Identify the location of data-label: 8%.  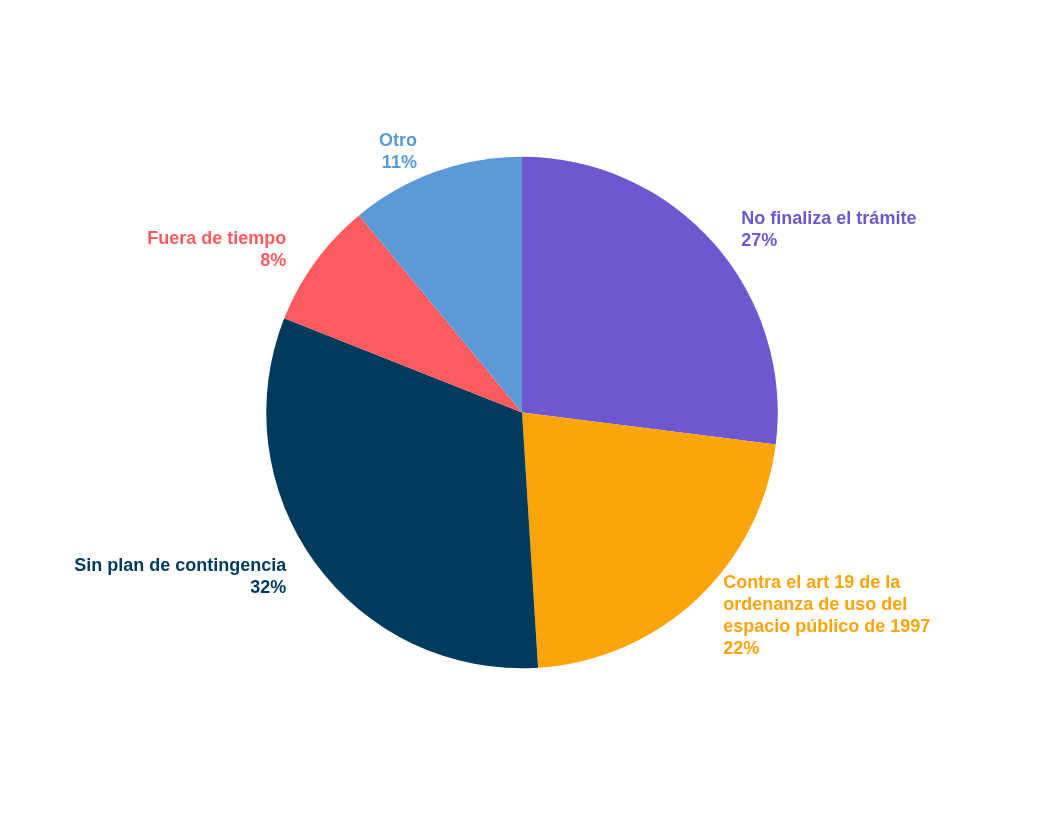
(273, 260).